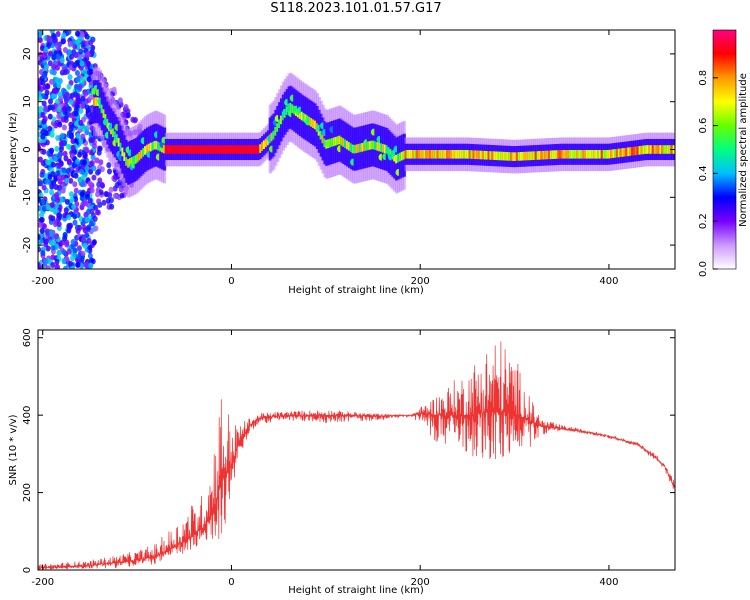 The width and height of the screenshot is (750, 600). Describe the element at coordinates (356, 590) in the screenshot. I see `snr-x-label: Height of straight line (km)` at that location.